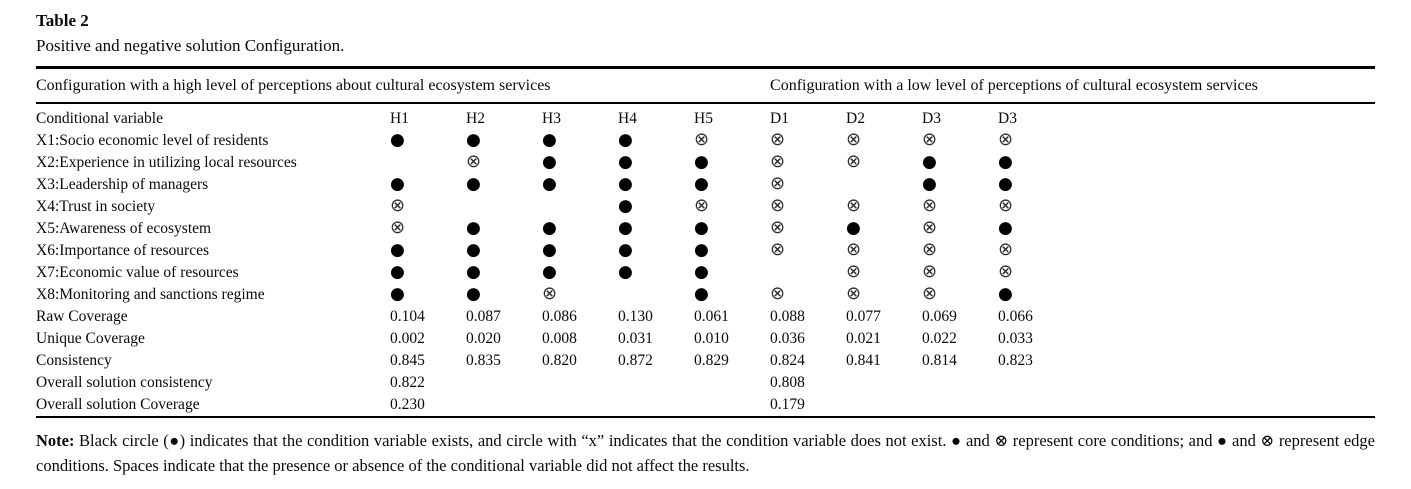 This screenshot has height=489, width=1411. What do you see at coordinates (779, 118) in the screenshot?
I see `column-header: D1` at bounding box center [779, 118].